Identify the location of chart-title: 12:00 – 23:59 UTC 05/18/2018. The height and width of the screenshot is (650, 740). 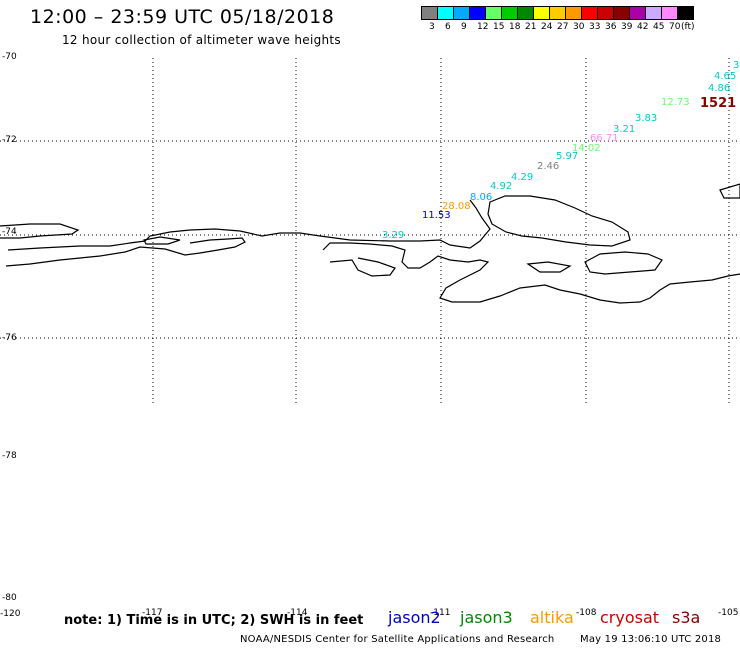
(182, 17).